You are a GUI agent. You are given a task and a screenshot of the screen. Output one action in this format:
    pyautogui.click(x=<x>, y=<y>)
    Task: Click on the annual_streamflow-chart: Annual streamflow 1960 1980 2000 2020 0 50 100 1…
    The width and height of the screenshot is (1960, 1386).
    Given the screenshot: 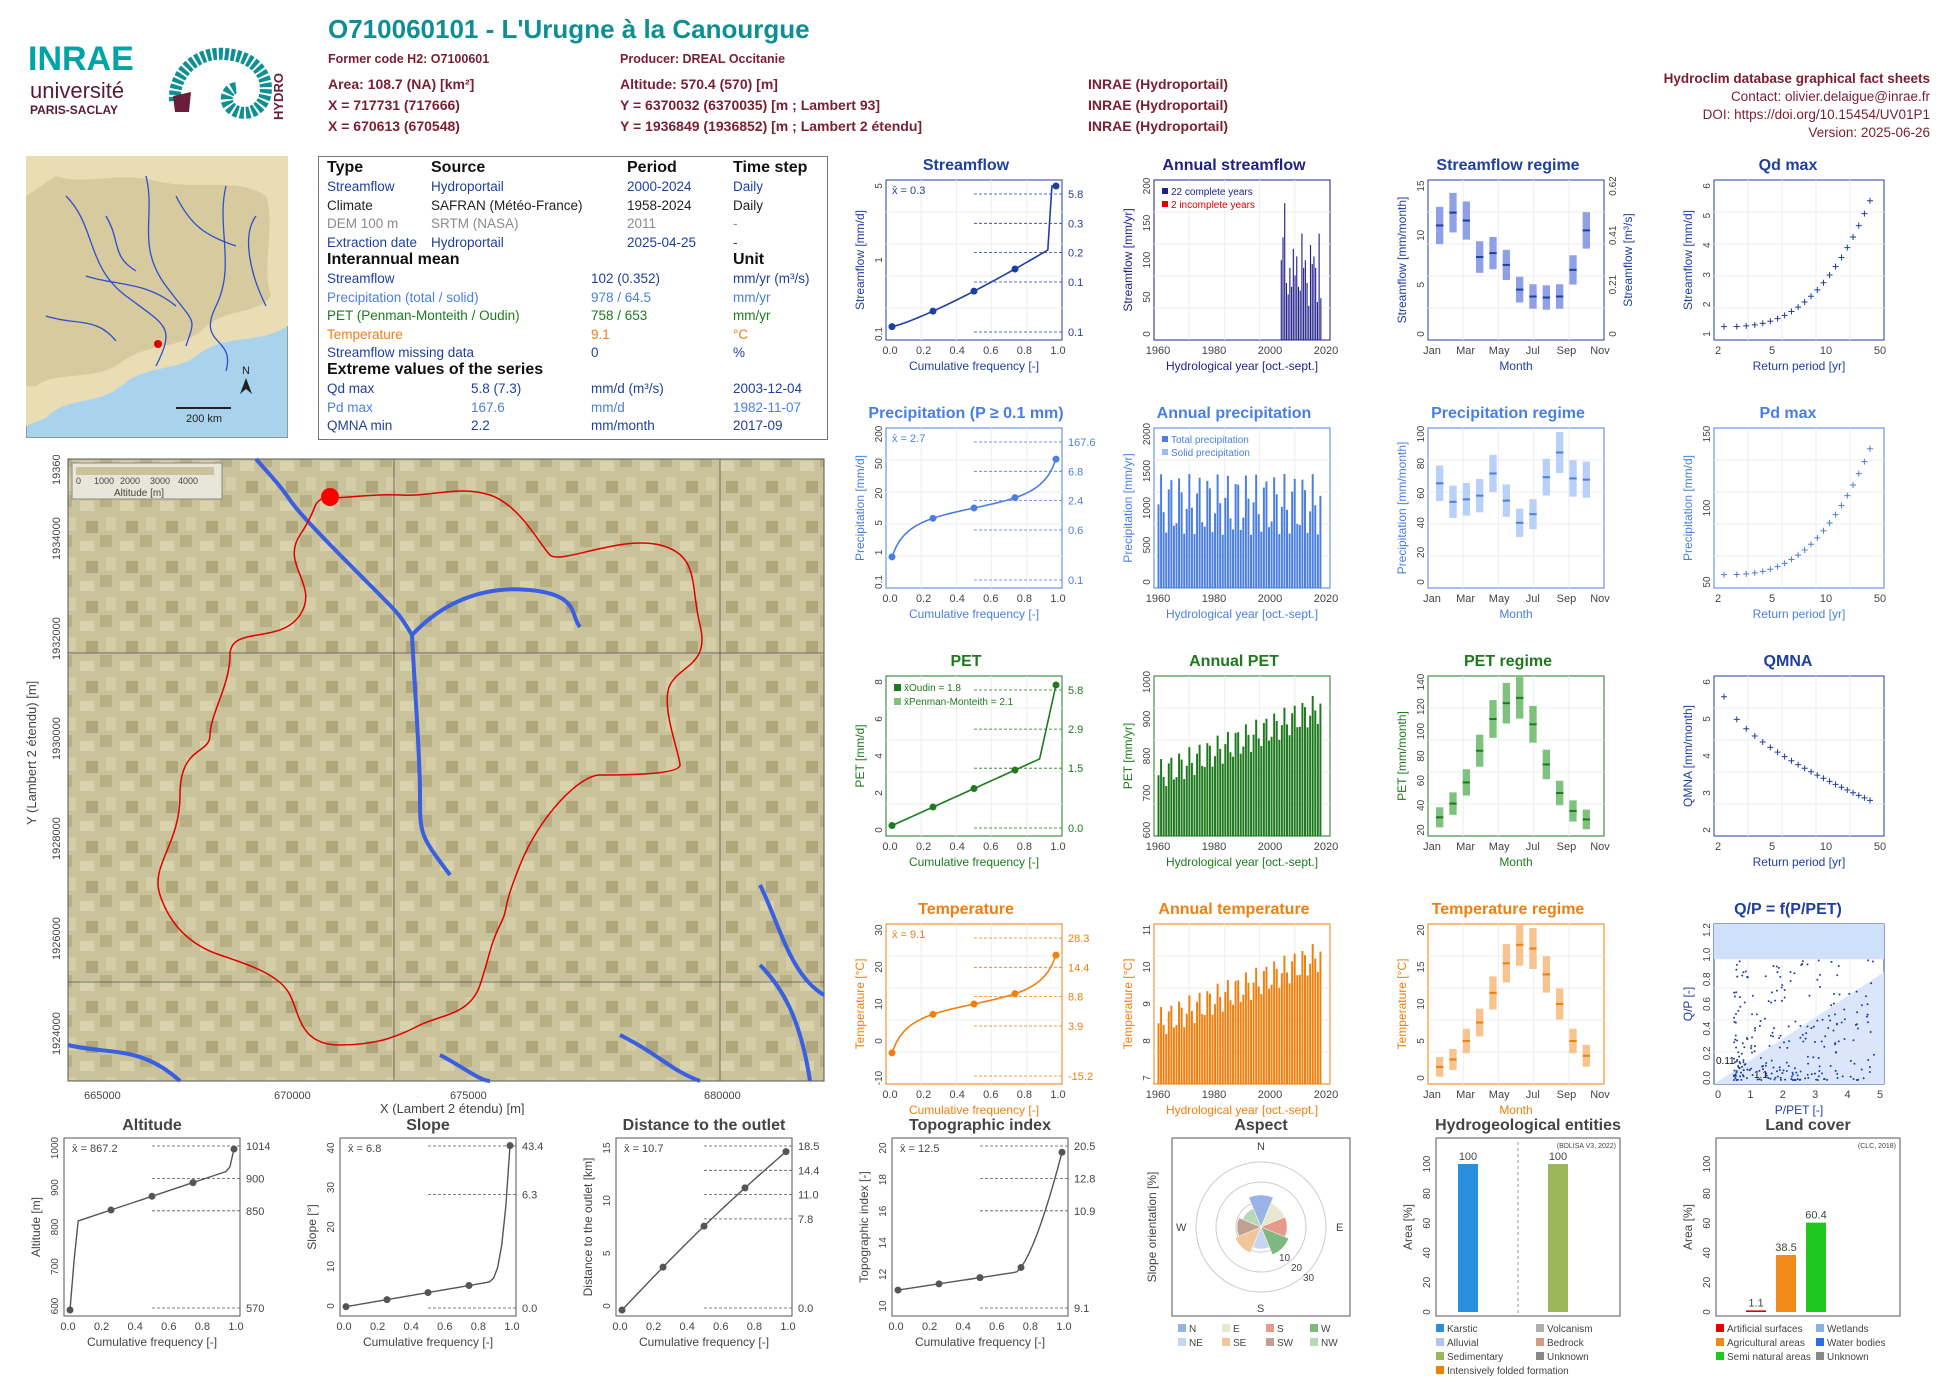 What is the action you would take?
    pyautogui.click(x=1229, y=265)
    